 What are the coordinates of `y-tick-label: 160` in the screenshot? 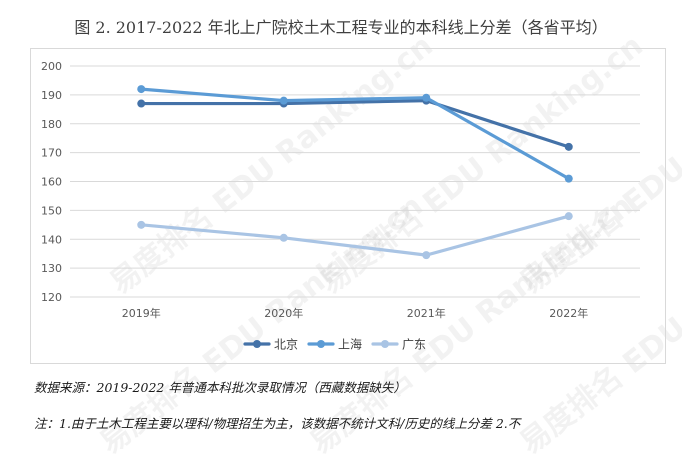 It's located at (51, 182).